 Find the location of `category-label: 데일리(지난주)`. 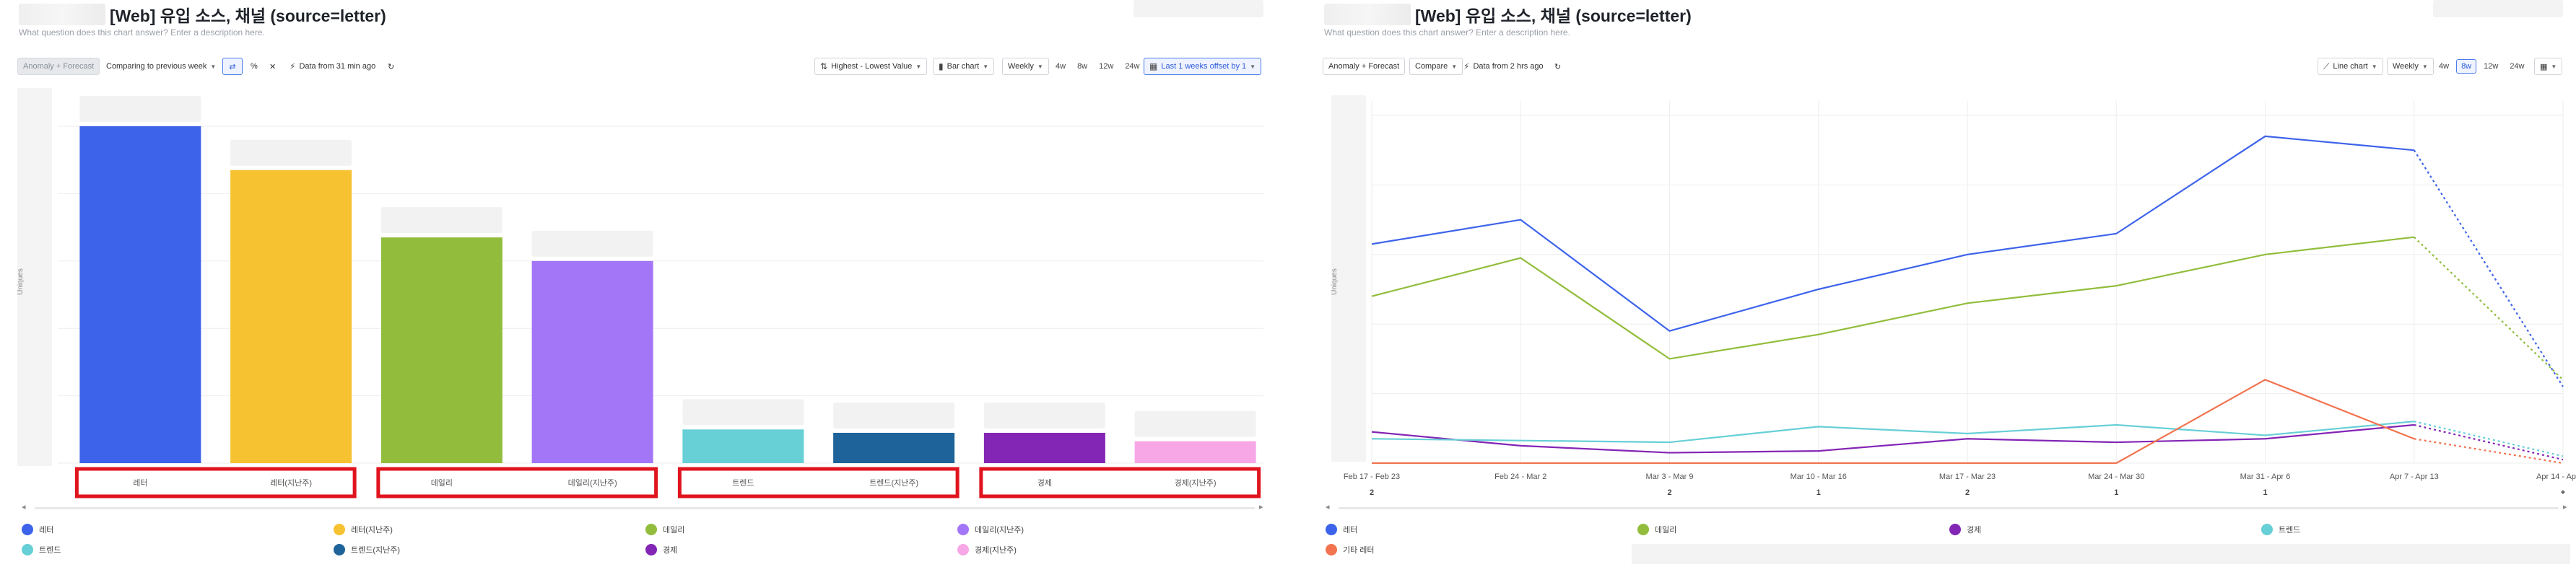

category-label: 데일리(지난주) is located at coordinates (592, 483).